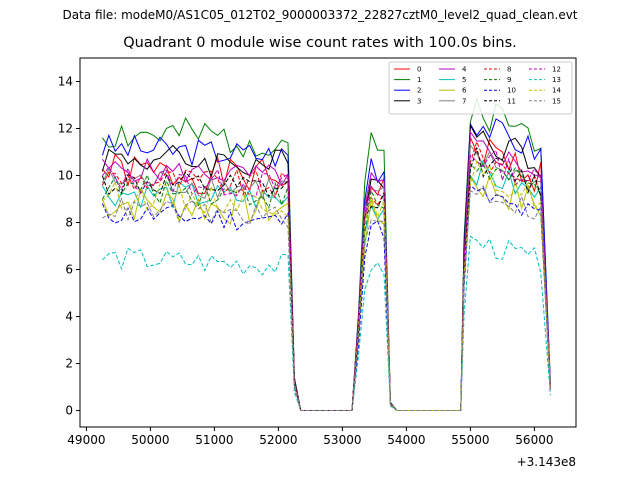 Image resolution: width=640 pixels, height=480 pixels. What do you see at coordinates (464, 80) in the screenshot?
I see `legend-label-5: 5` at bounding box center [464, 80].